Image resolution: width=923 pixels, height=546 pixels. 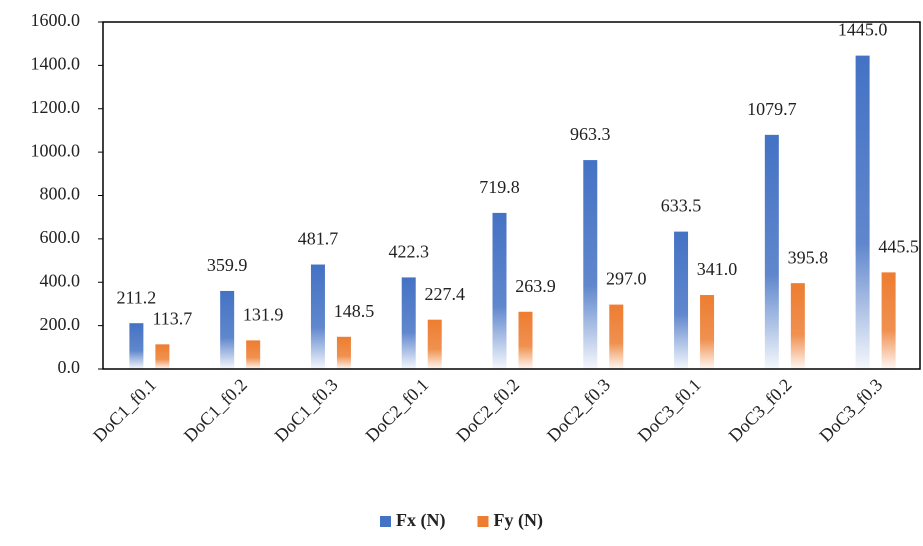 I want to click on legend-label: Fy (N), so click(x=517, y=520).